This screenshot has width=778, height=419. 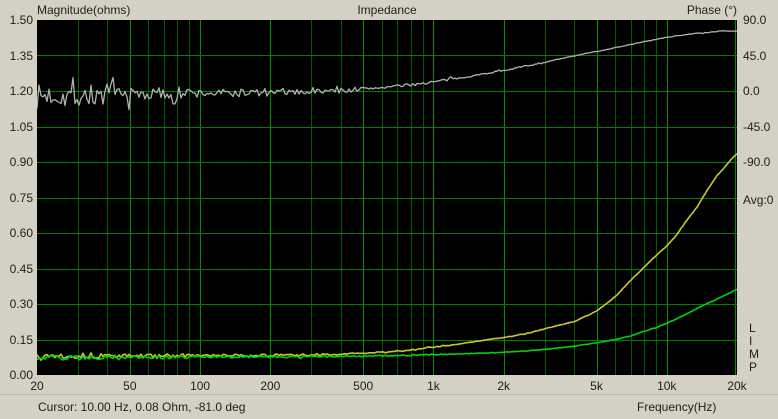 What do you see at coordinates (21, 162) in the screenshot?
I see `y-left-tick-label: 0.90` at bounding box center [21, 162].